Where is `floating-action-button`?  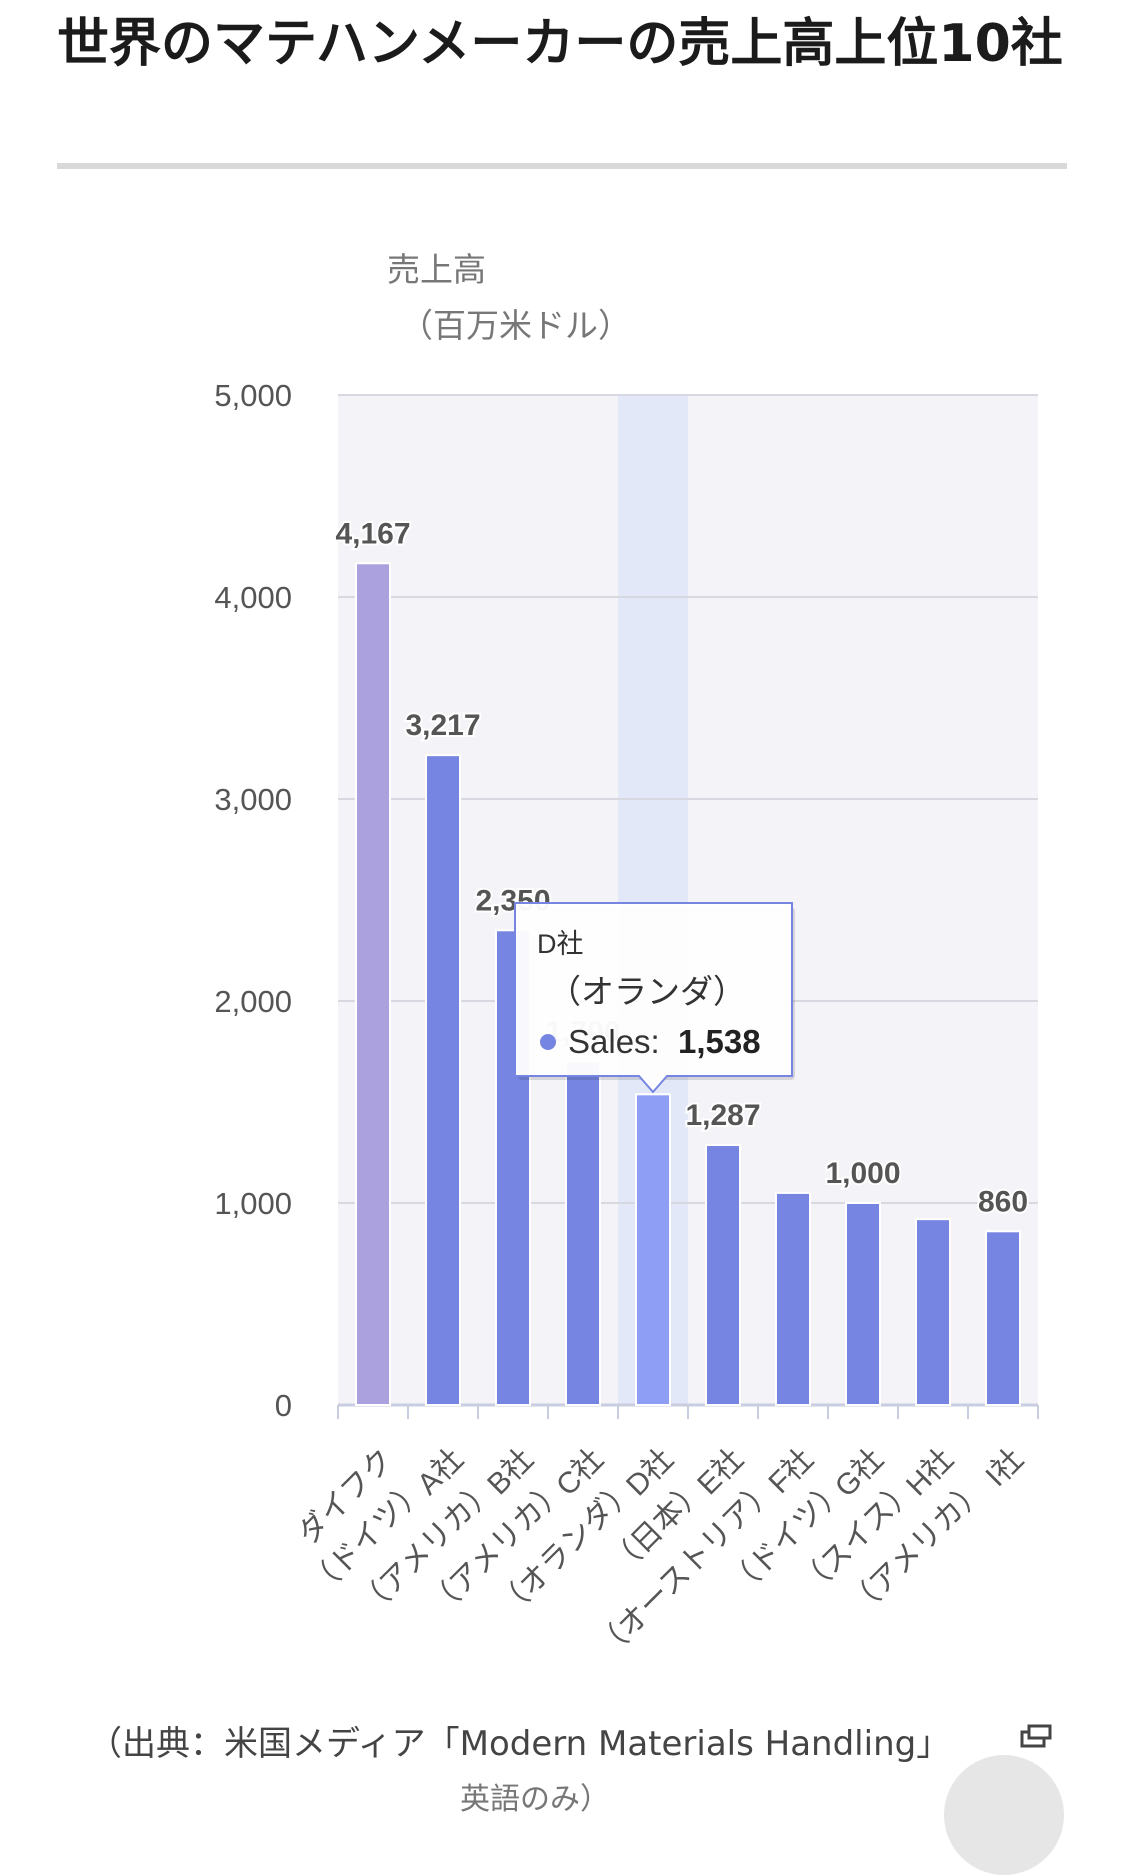 floating-action-button is located at coordinates (1004, 1815).